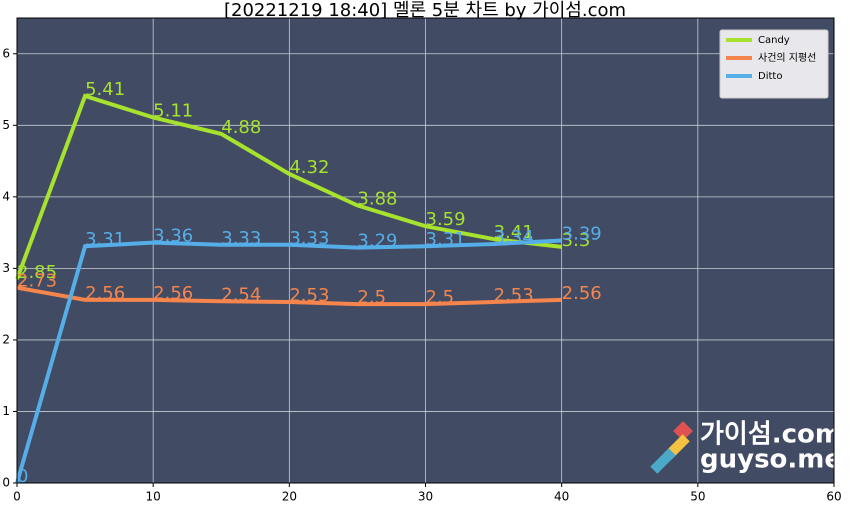 The width and height of the screenshot is (850, 509). Describe the element at coordinates (289, 497) in the screenshot. I see `x-tick-label: 20` at that location.